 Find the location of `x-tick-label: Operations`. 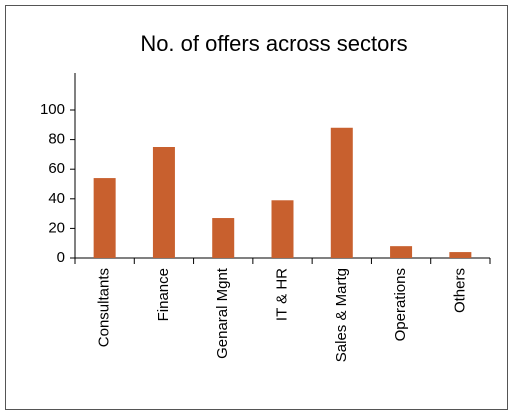

x-tick-label: Operations is located at coordinates (400, 304).